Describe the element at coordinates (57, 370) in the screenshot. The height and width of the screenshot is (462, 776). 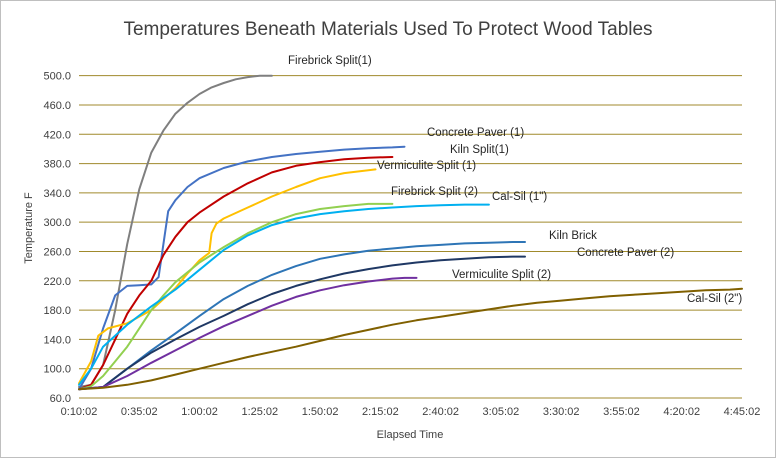
I see `y-tick-label: 100.0` at that location.